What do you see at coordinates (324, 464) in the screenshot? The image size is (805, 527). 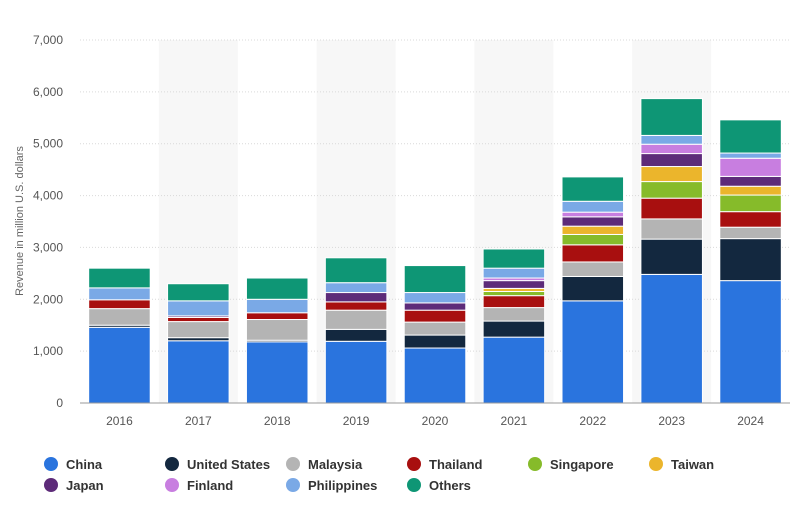 I see `legend-item: Malaysia` at bounding box center [324, 464].